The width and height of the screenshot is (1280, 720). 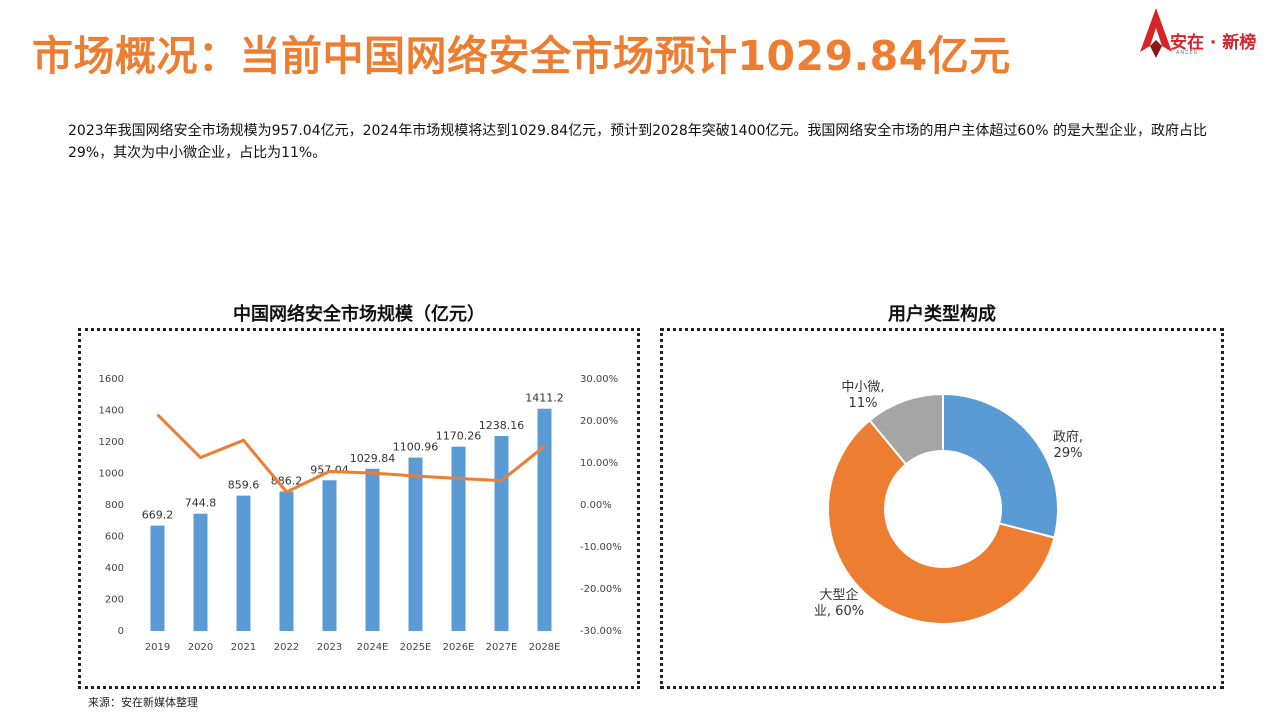 What do you see at coordinates (459, 647) in the screenshot?
I see `x-tick-label: 2026E` at bounding box center [459, 647].